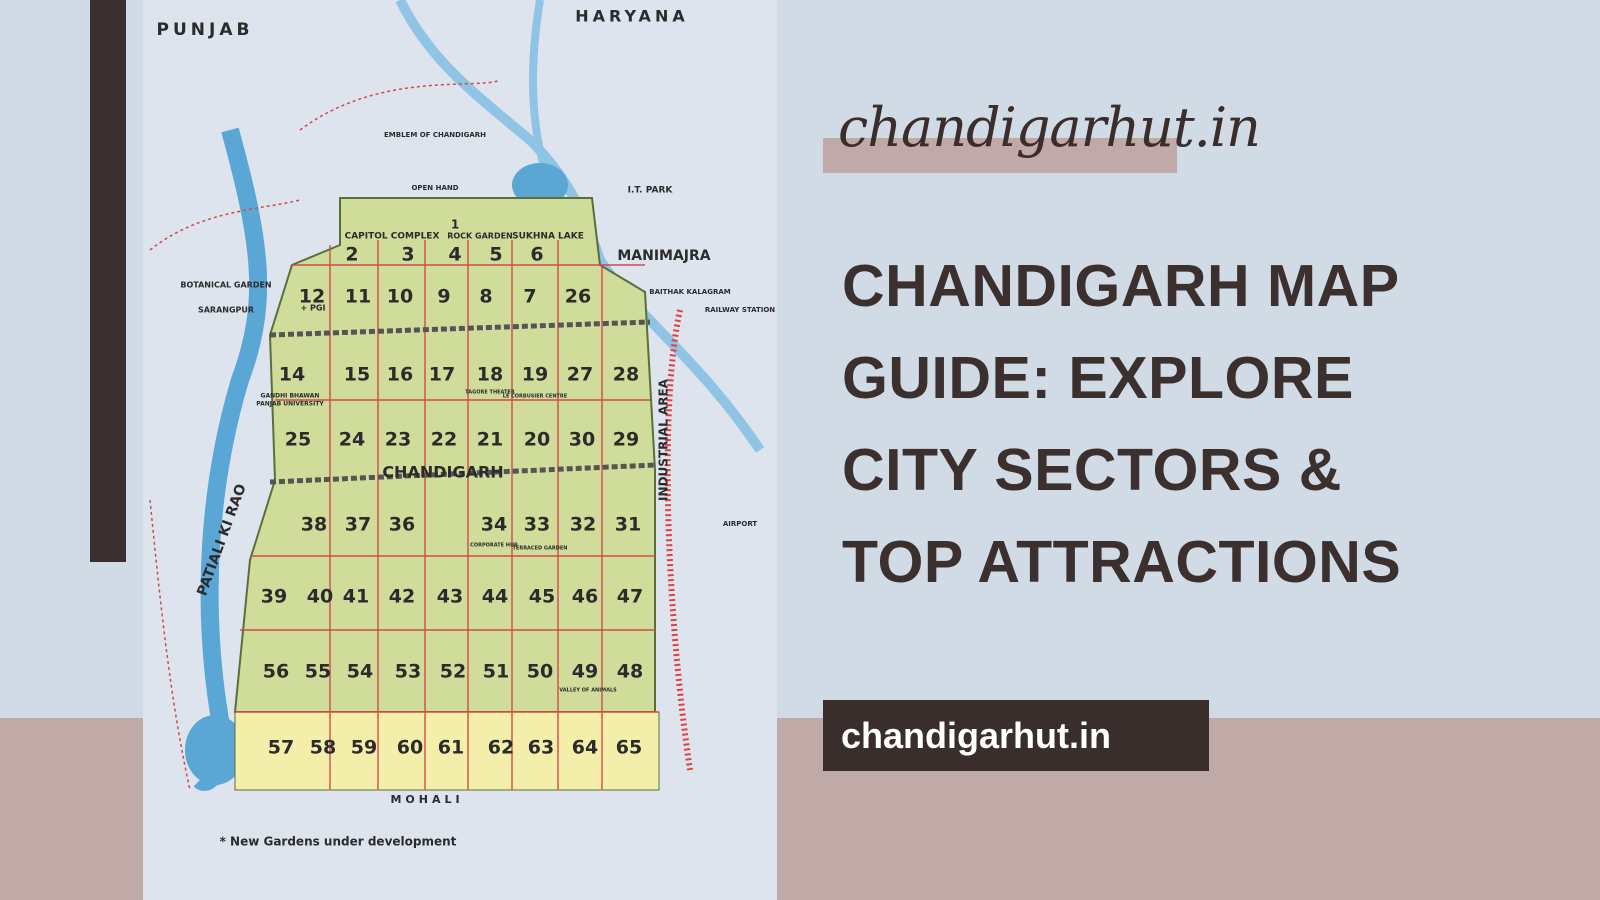 The height and width of the screenshot is (900, 1600). I want to click on sector-number: 57, so click(281, 748).